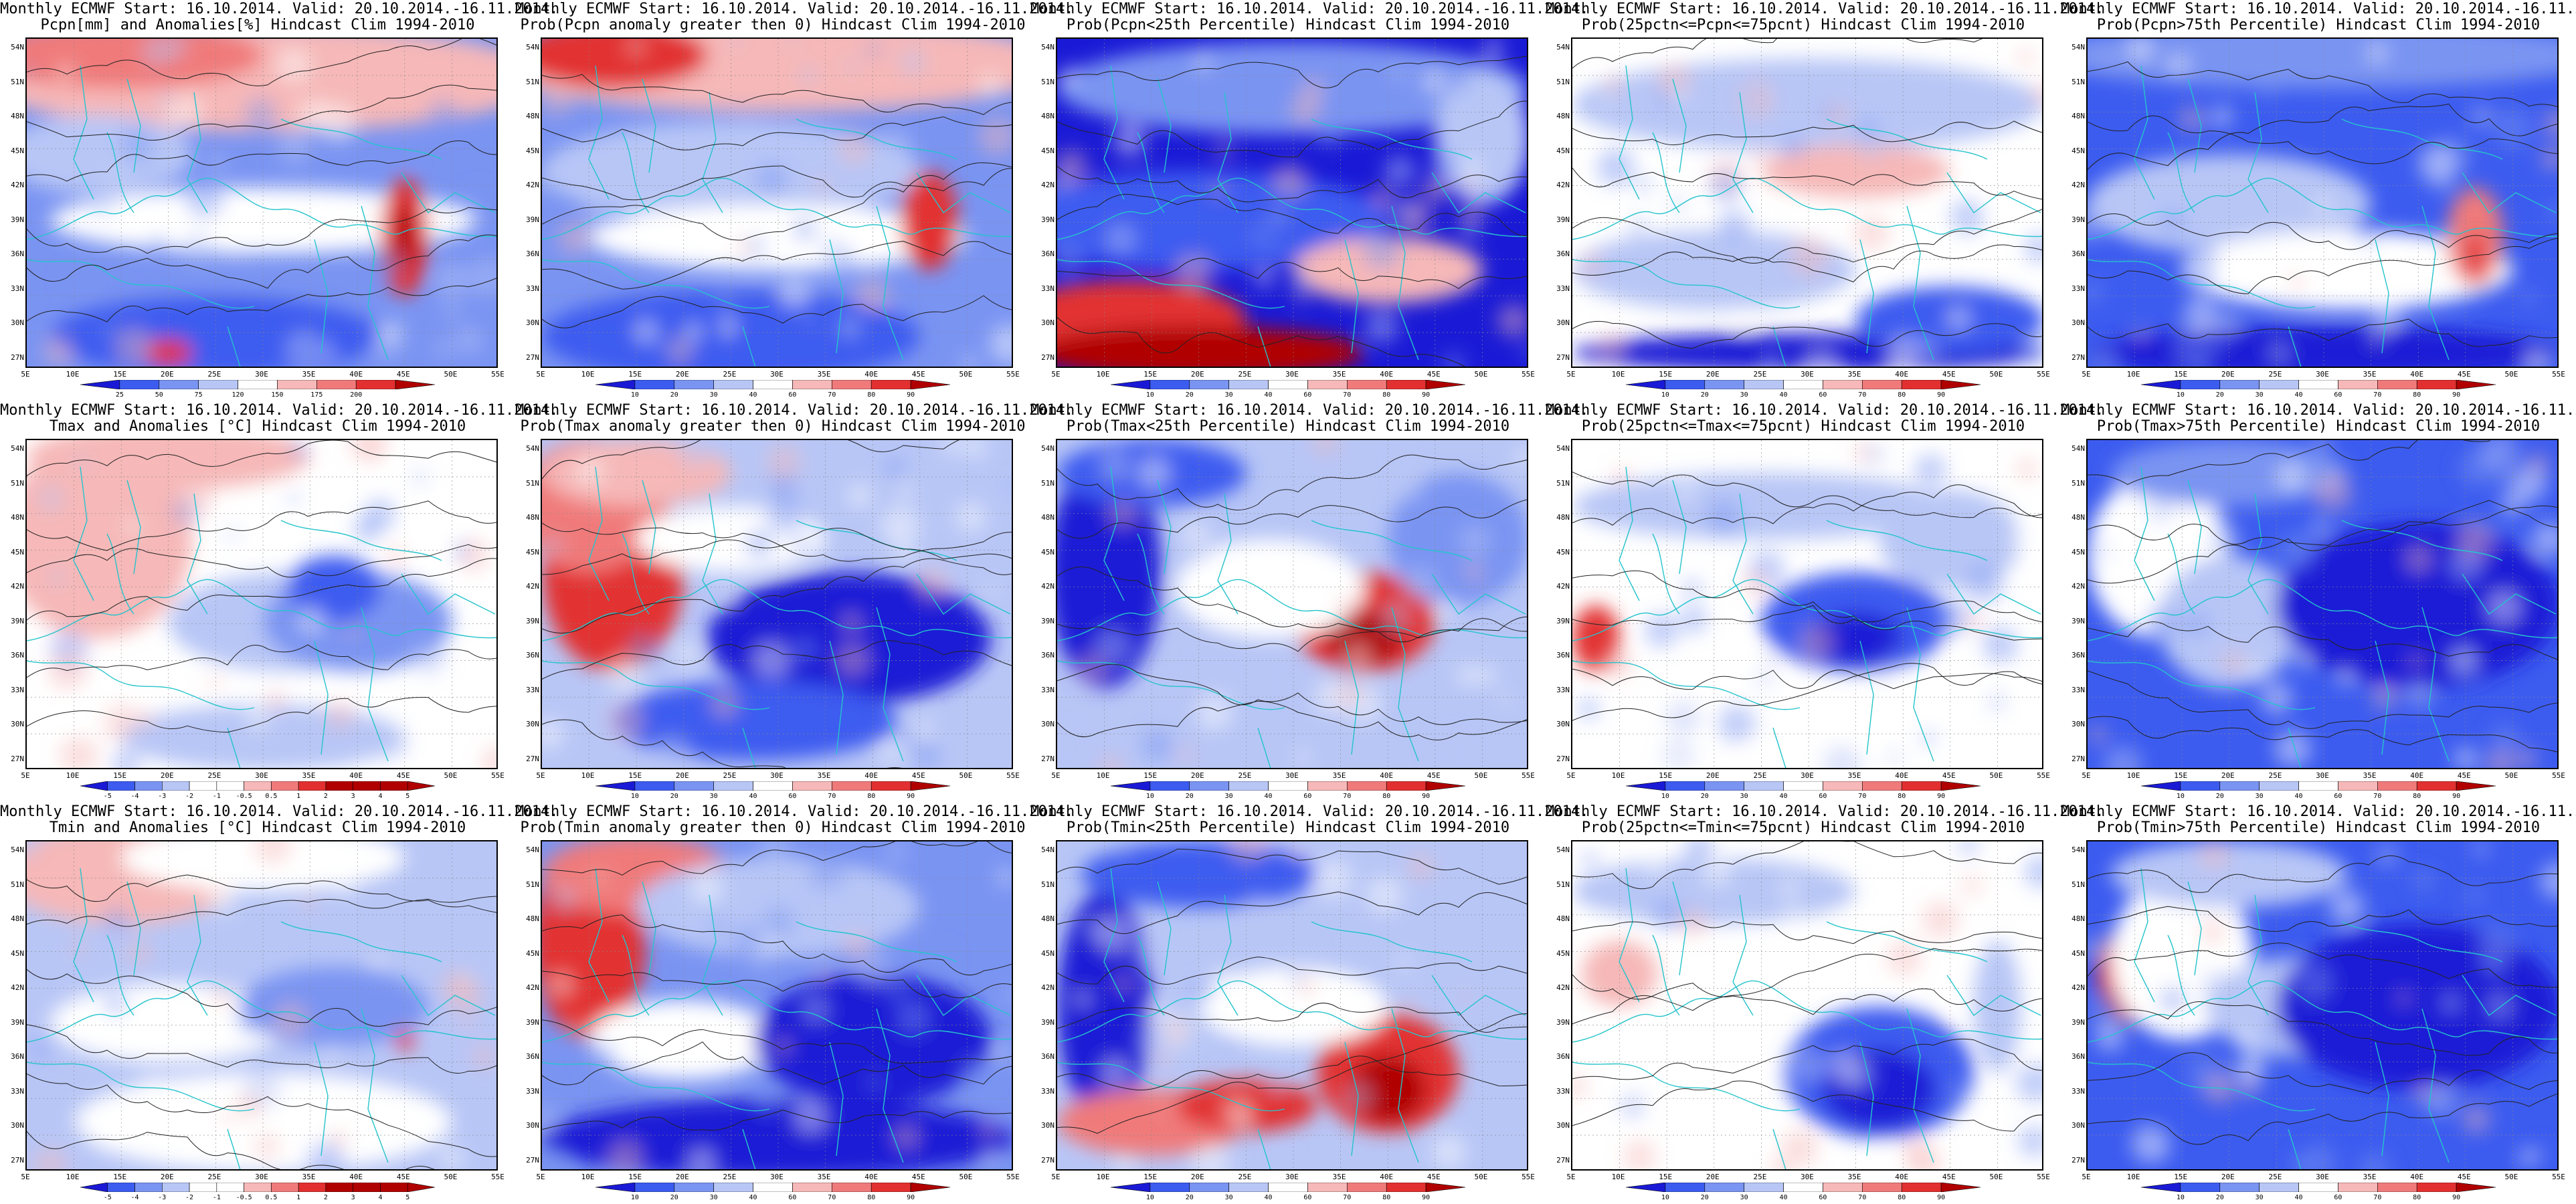  What do you see at coordinates (824, 775) in the screenshot?
I see `longitude-tick-label: 35E` at bounding box center [824, 775].